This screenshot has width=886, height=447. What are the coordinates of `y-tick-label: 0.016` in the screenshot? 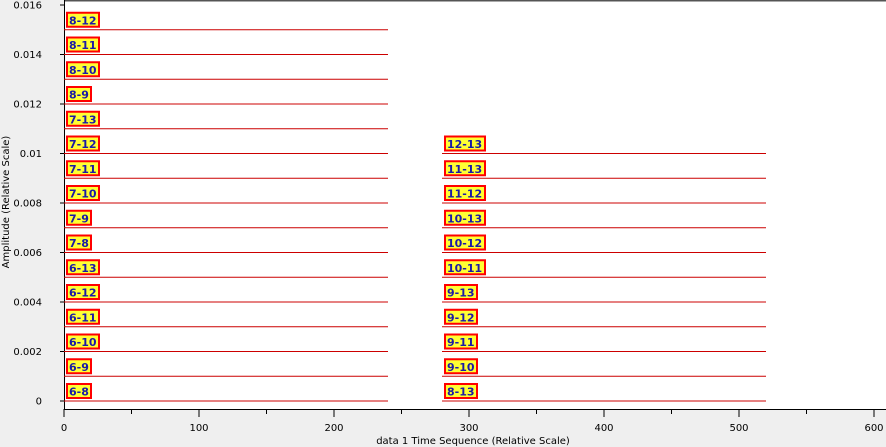 It's located at (27, 6).